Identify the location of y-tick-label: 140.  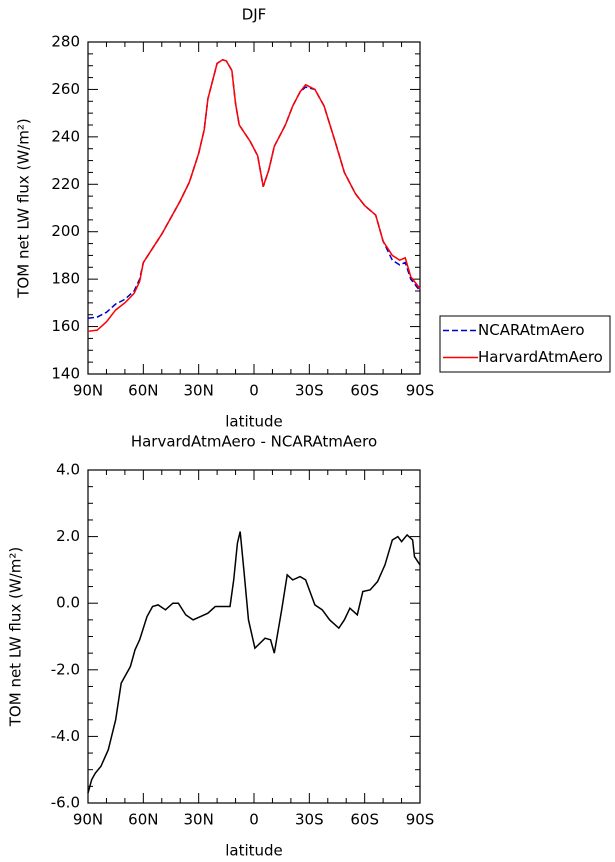
(65, 374).